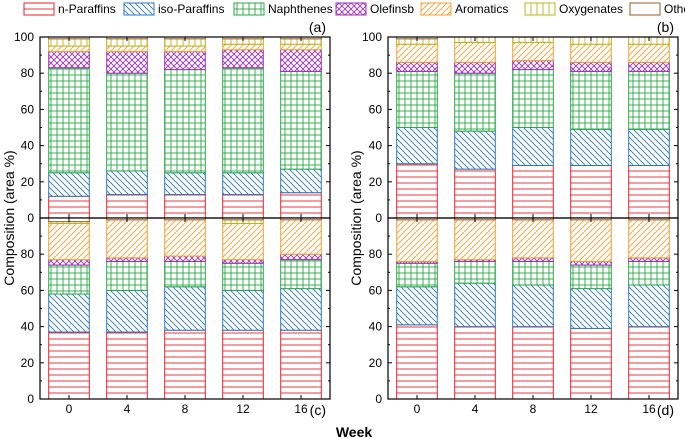  I want to click on panel-label-b: (b), so click(665, 27).